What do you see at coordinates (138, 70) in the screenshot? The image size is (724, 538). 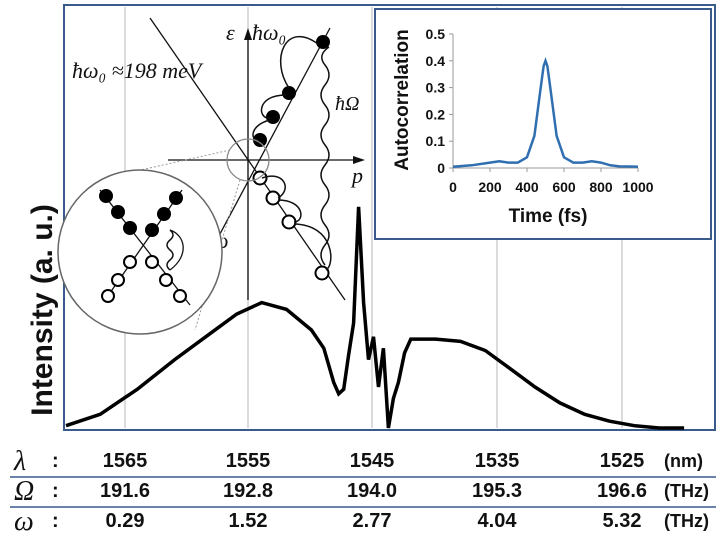 I see `photon-energy-label: ħω₀ ≈198 meV` at bounding box center [138, 70].